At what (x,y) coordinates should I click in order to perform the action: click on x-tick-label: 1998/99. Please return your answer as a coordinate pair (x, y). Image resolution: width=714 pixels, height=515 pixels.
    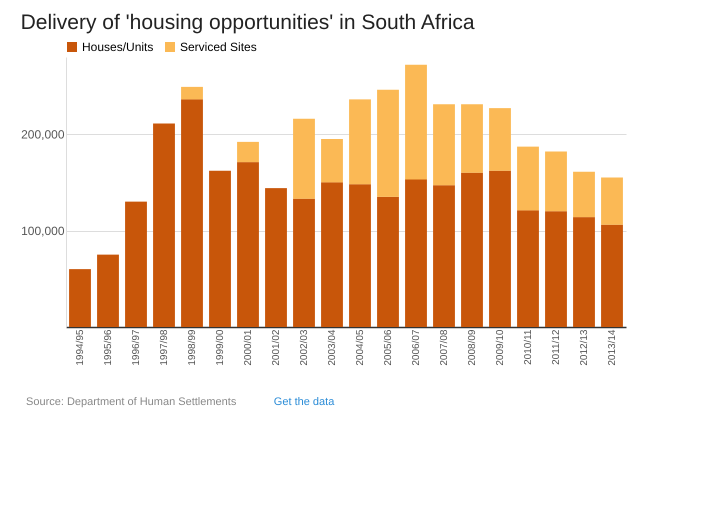
    Looking at the image, I should click on (192, 347).